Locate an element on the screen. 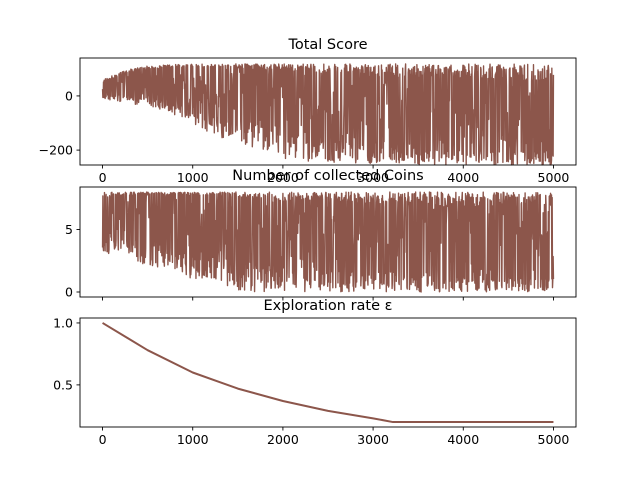  y-tick-label: 0.5 is located at coordinates (63, 384).